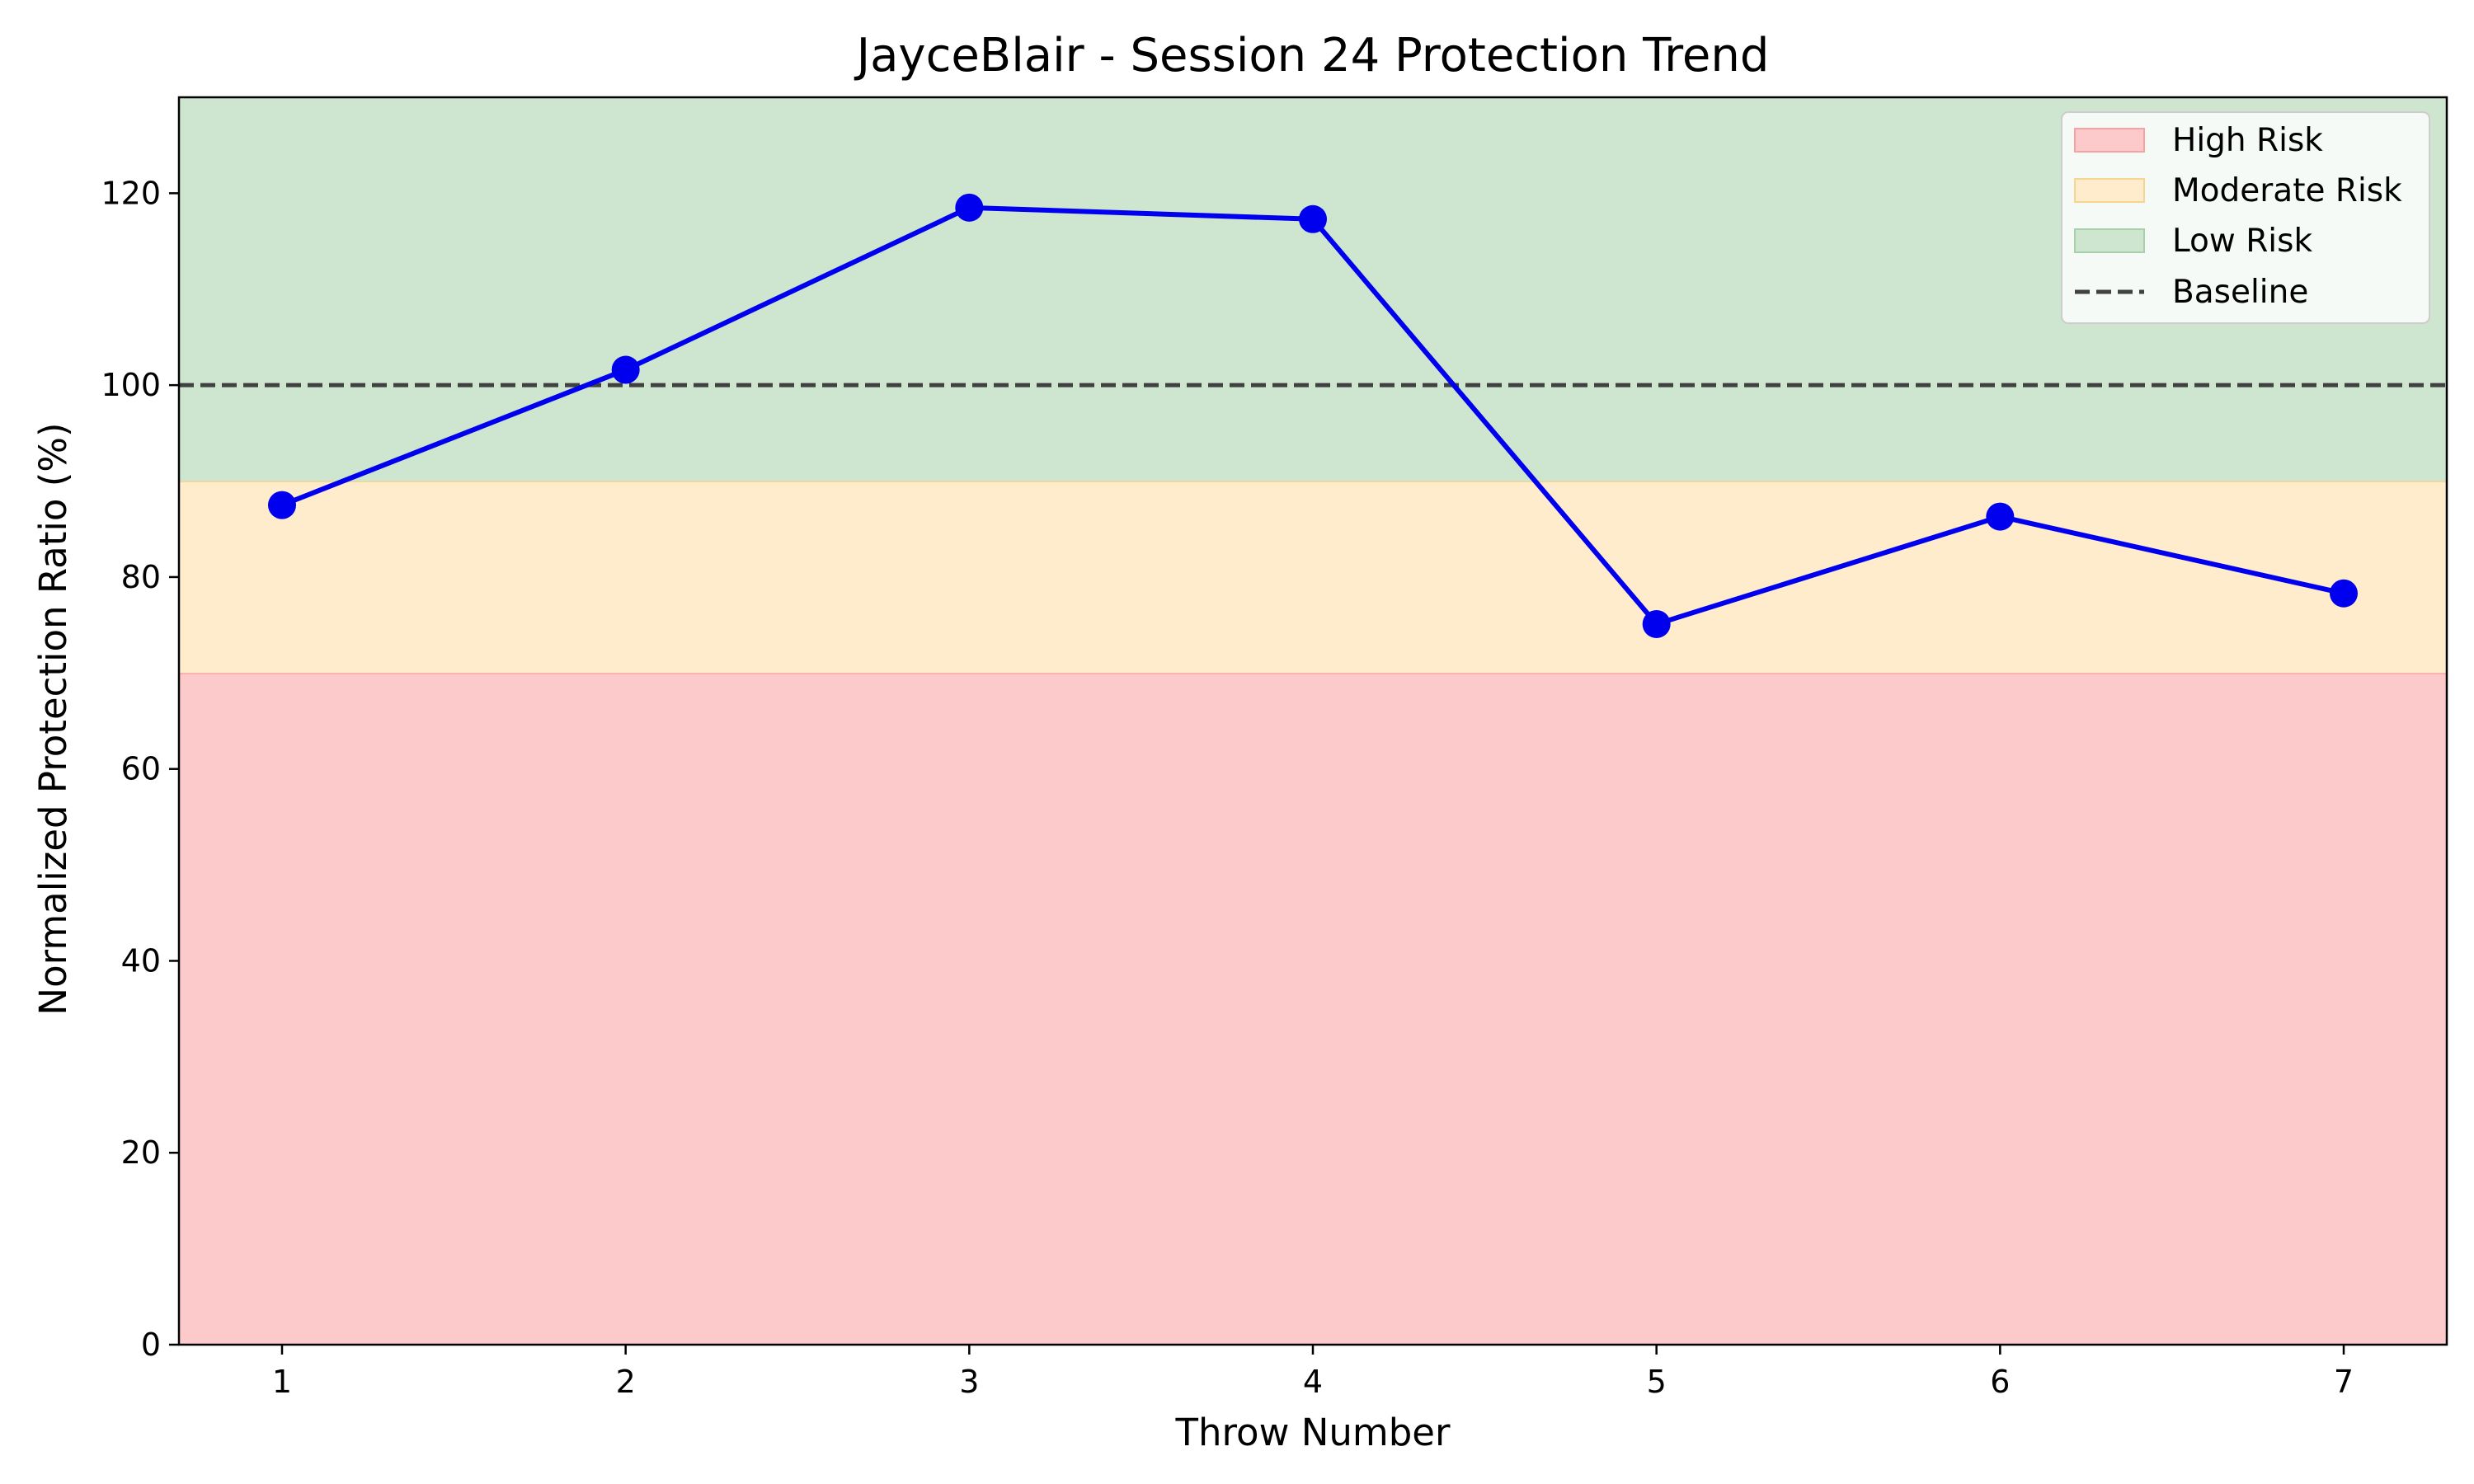 Image resolution: width=2474 pixels, height=1484 pixels. What do you see at coordinates (53, 718) in the screenshot?
I see `y-axis-label: Normalized Protection Ratio (%)` at bounding box center [53, 718].